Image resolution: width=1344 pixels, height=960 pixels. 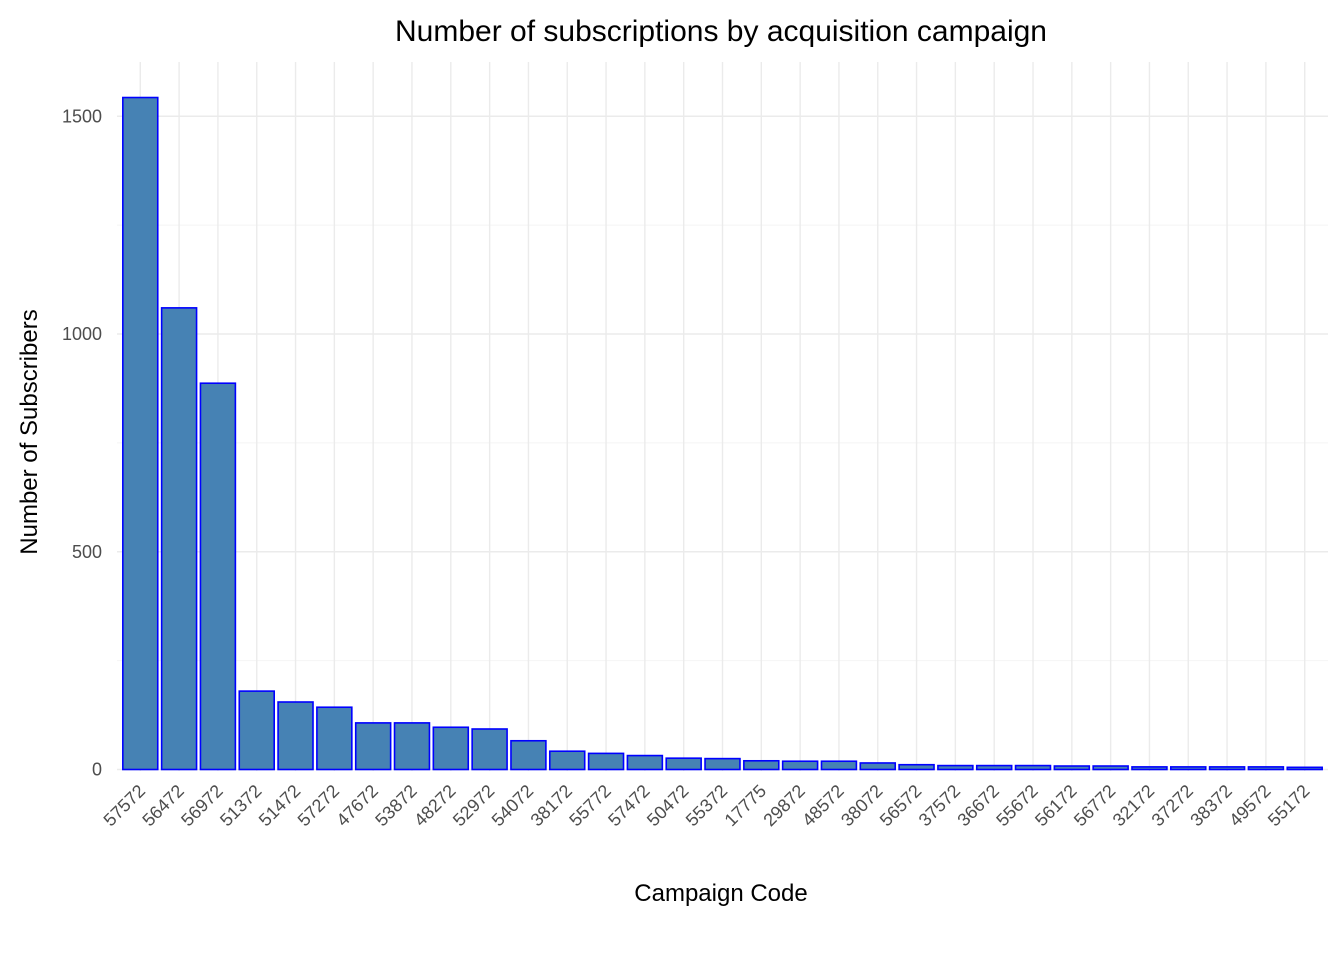 I want to click on x-tick-label: 51472, so click(x=280, y=806).